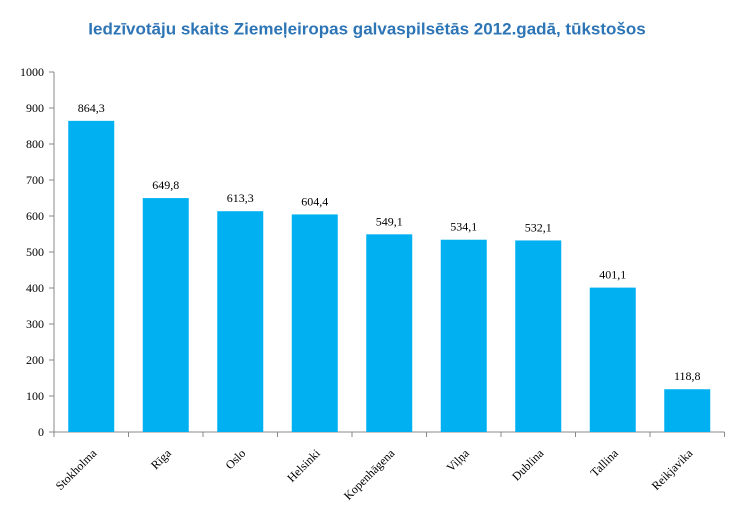 The image size is (734, 513). What do you see at coordinates (240, 198) in the screenshot?
I see `data-label: 613,3` at bounding box center [240, 198].